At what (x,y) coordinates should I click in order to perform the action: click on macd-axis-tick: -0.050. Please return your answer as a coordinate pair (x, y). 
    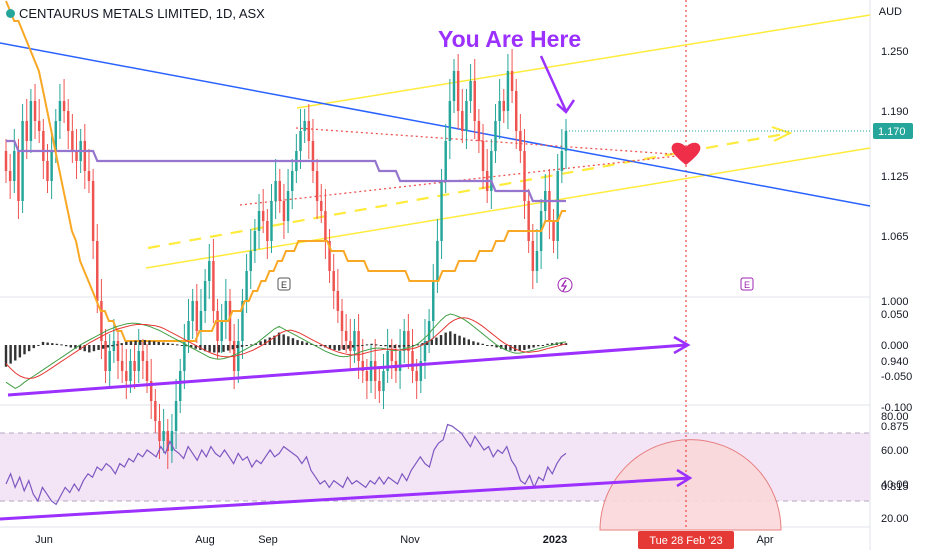
    Looking at the image, I should click on (896, 377).